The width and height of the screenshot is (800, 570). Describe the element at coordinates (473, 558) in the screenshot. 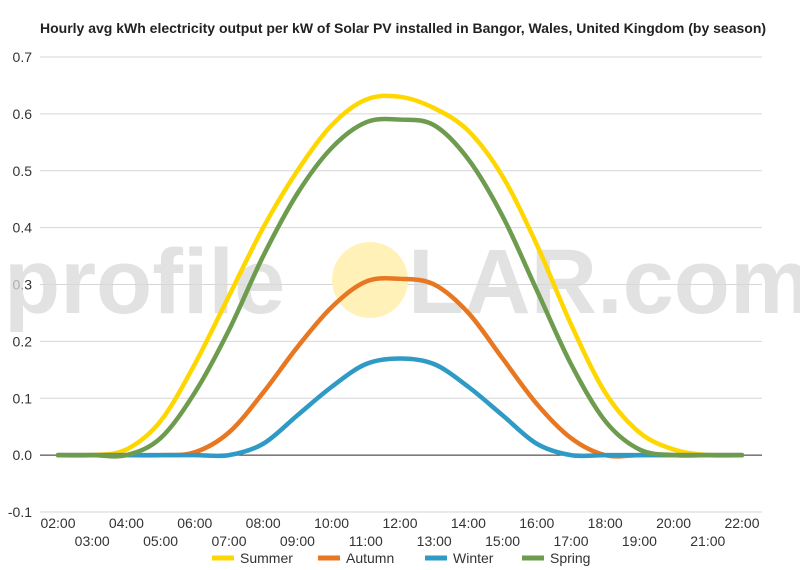

I see `legend-label-winter: Winter` at that location.